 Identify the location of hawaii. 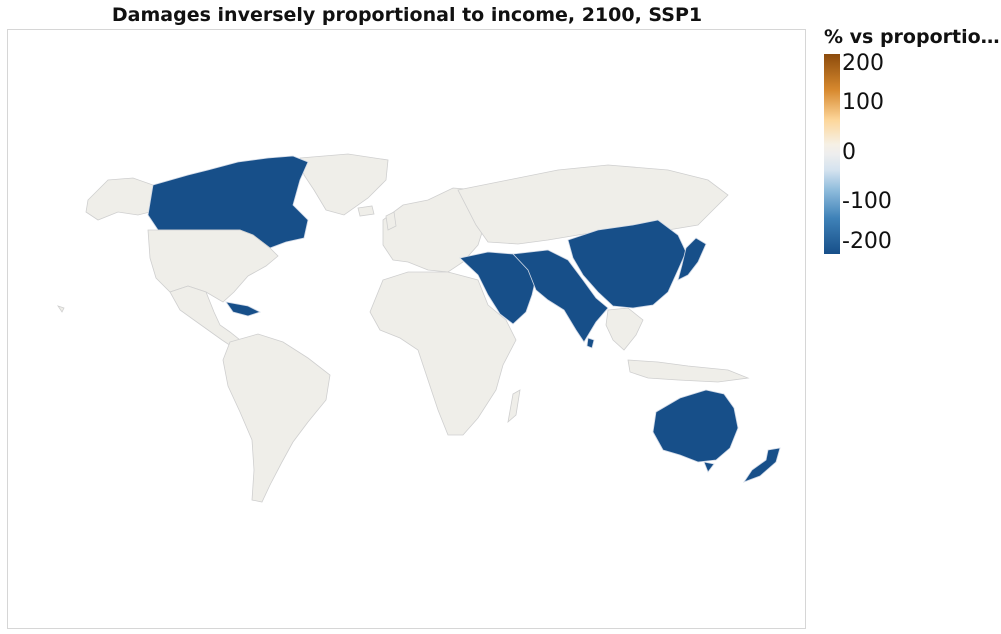
(61, 309).